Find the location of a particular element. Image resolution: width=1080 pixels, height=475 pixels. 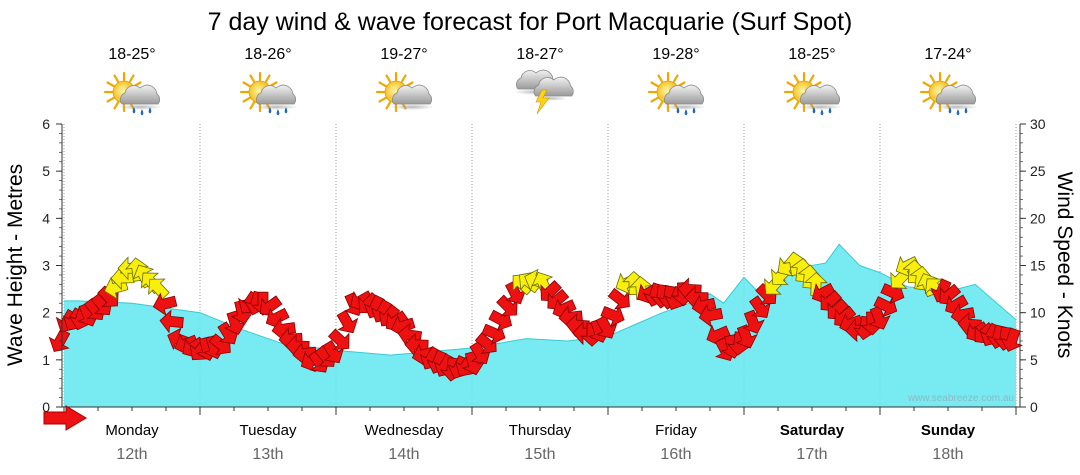

right-tick-label: 25 is located at coordinates (1038, 171).